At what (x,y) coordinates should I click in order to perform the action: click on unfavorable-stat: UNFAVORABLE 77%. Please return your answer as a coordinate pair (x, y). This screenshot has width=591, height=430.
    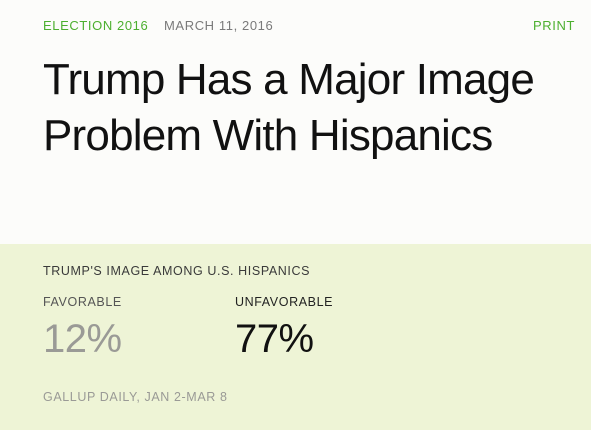
    Looking at the image, I should click on (284, 327).